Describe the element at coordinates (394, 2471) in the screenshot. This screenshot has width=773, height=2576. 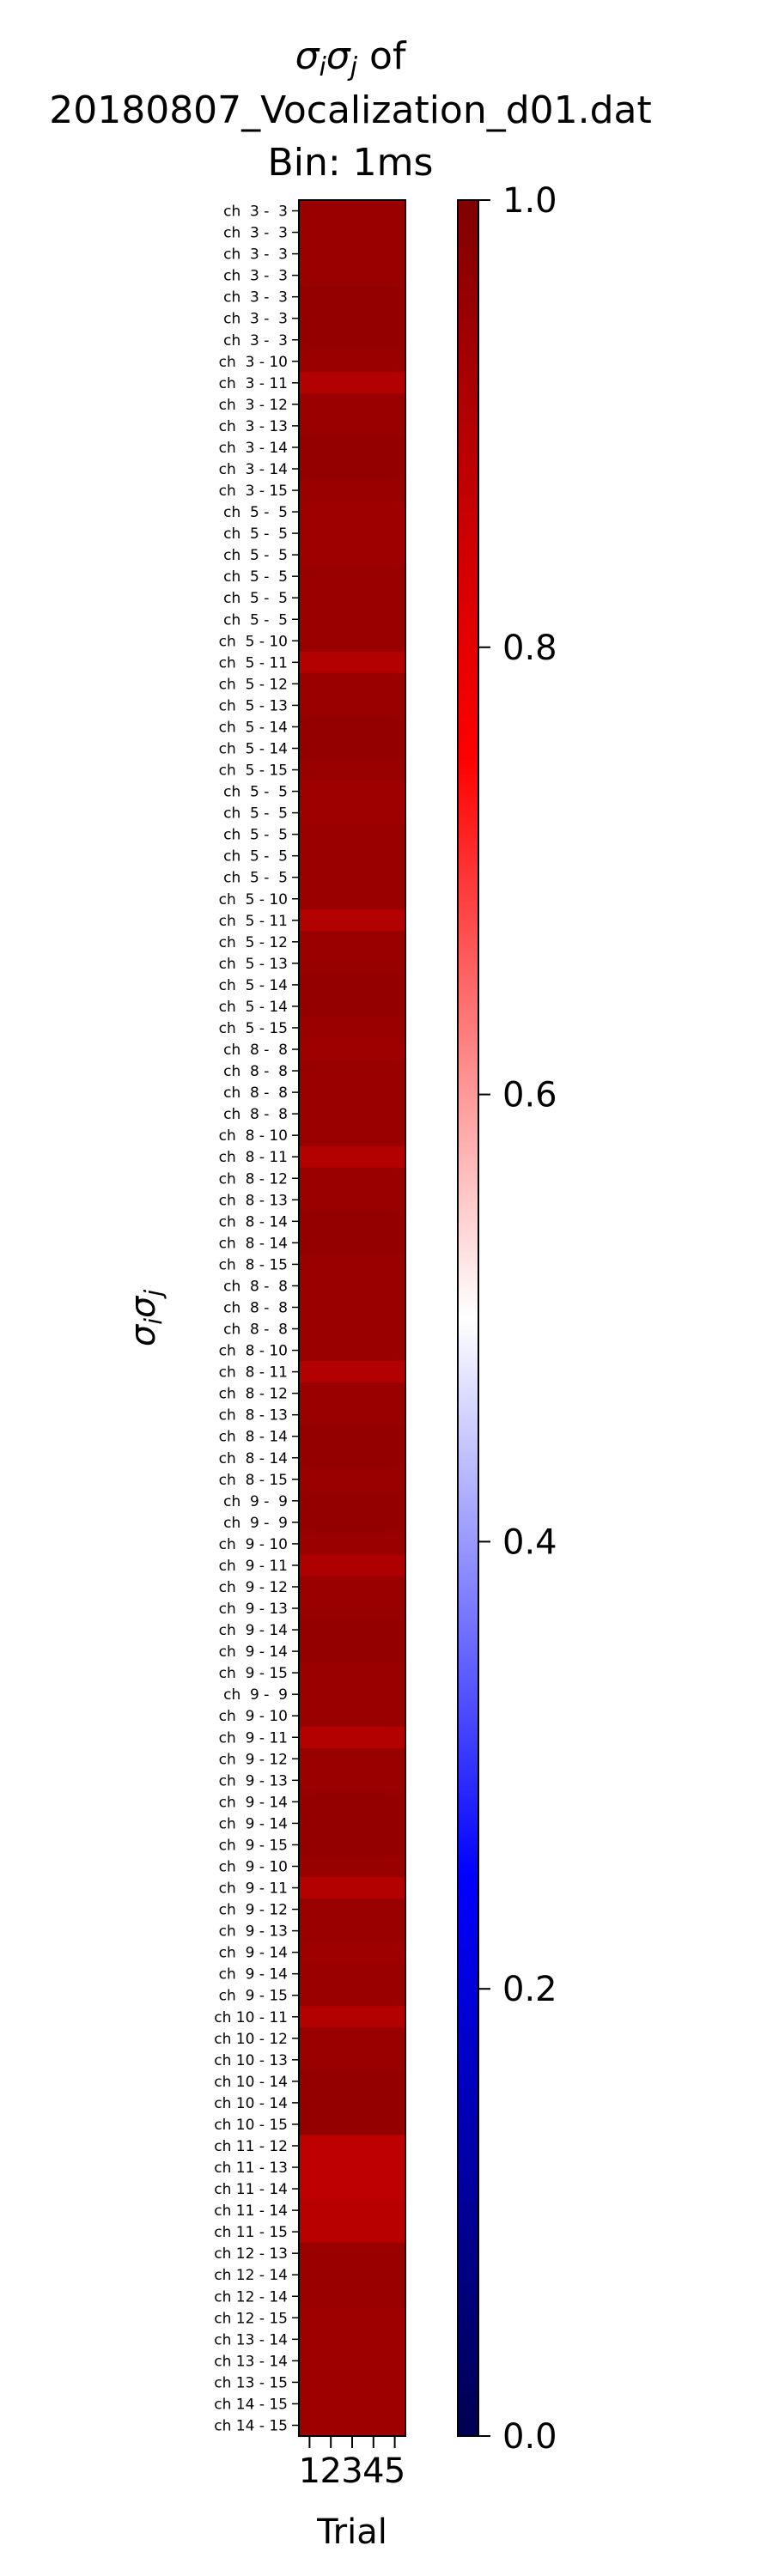
I see `x-tick-label: 5` at that location.